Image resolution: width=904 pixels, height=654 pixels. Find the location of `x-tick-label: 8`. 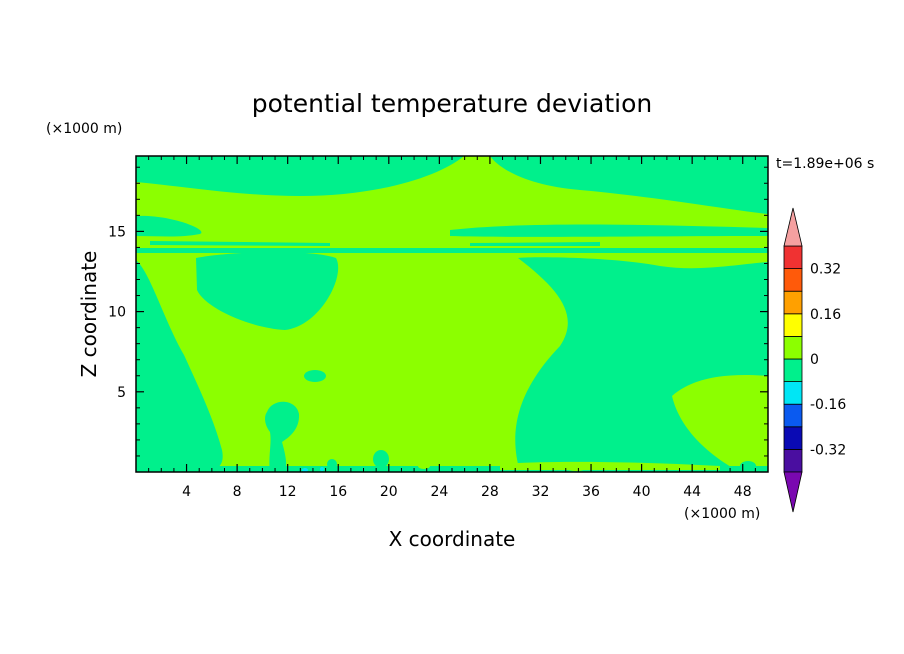

x-tick-label: 8 is located at coordinates (237, 492).